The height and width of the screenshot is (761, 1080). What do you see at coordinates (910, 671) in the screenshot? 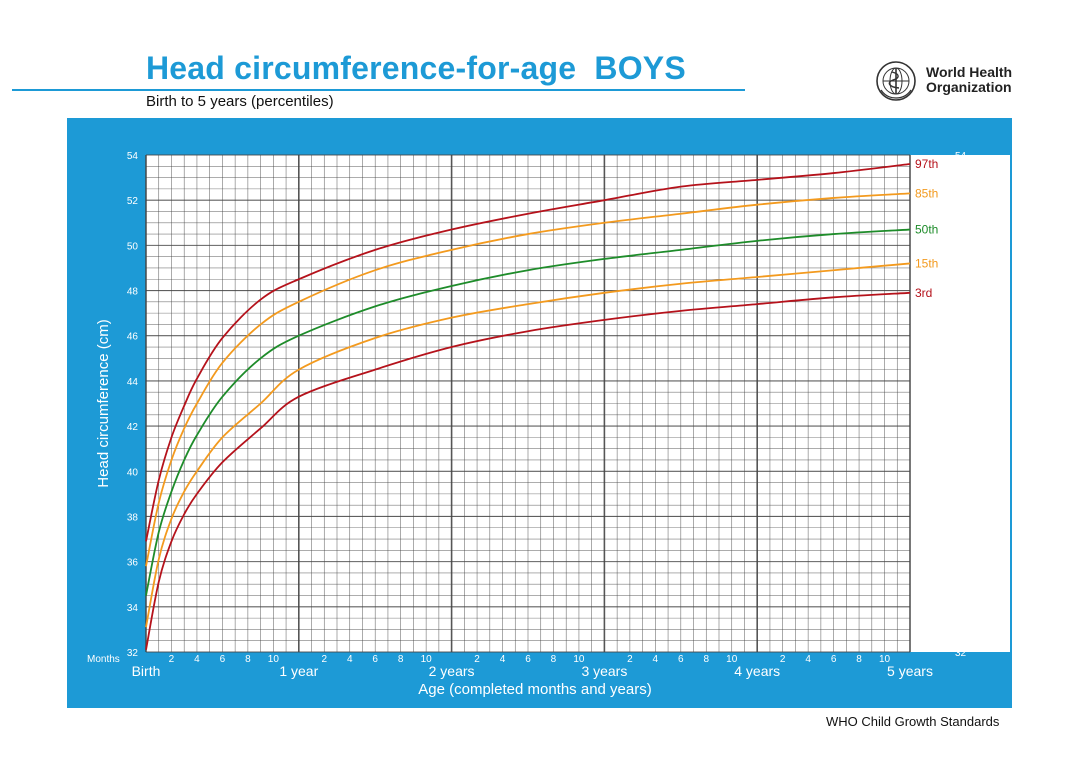
I see `x-year-label: 5 years` at bounding box center [910, 671].